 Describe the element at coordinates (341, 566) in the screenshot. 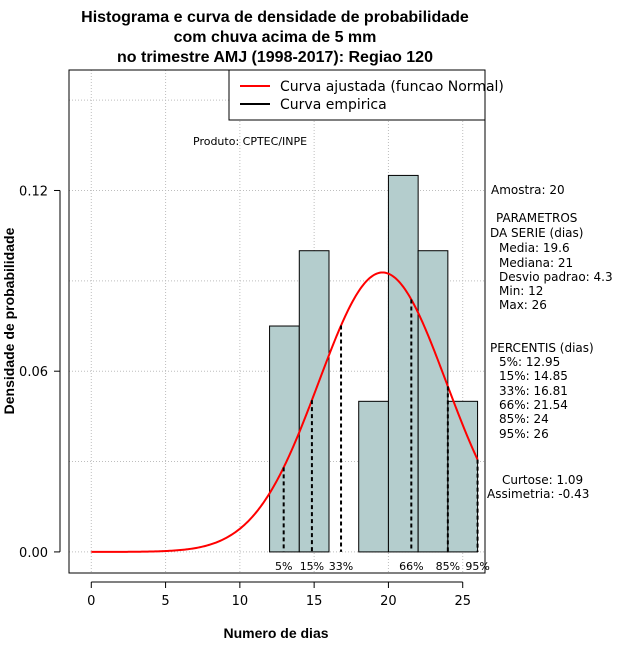

I see `percentile-label: 33%` at that location.